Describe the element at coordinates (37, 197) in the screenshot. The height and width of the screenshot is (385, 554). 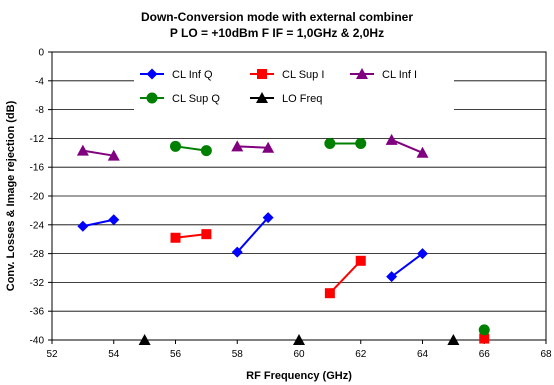
I see `y-tick-label: -20` at that location.